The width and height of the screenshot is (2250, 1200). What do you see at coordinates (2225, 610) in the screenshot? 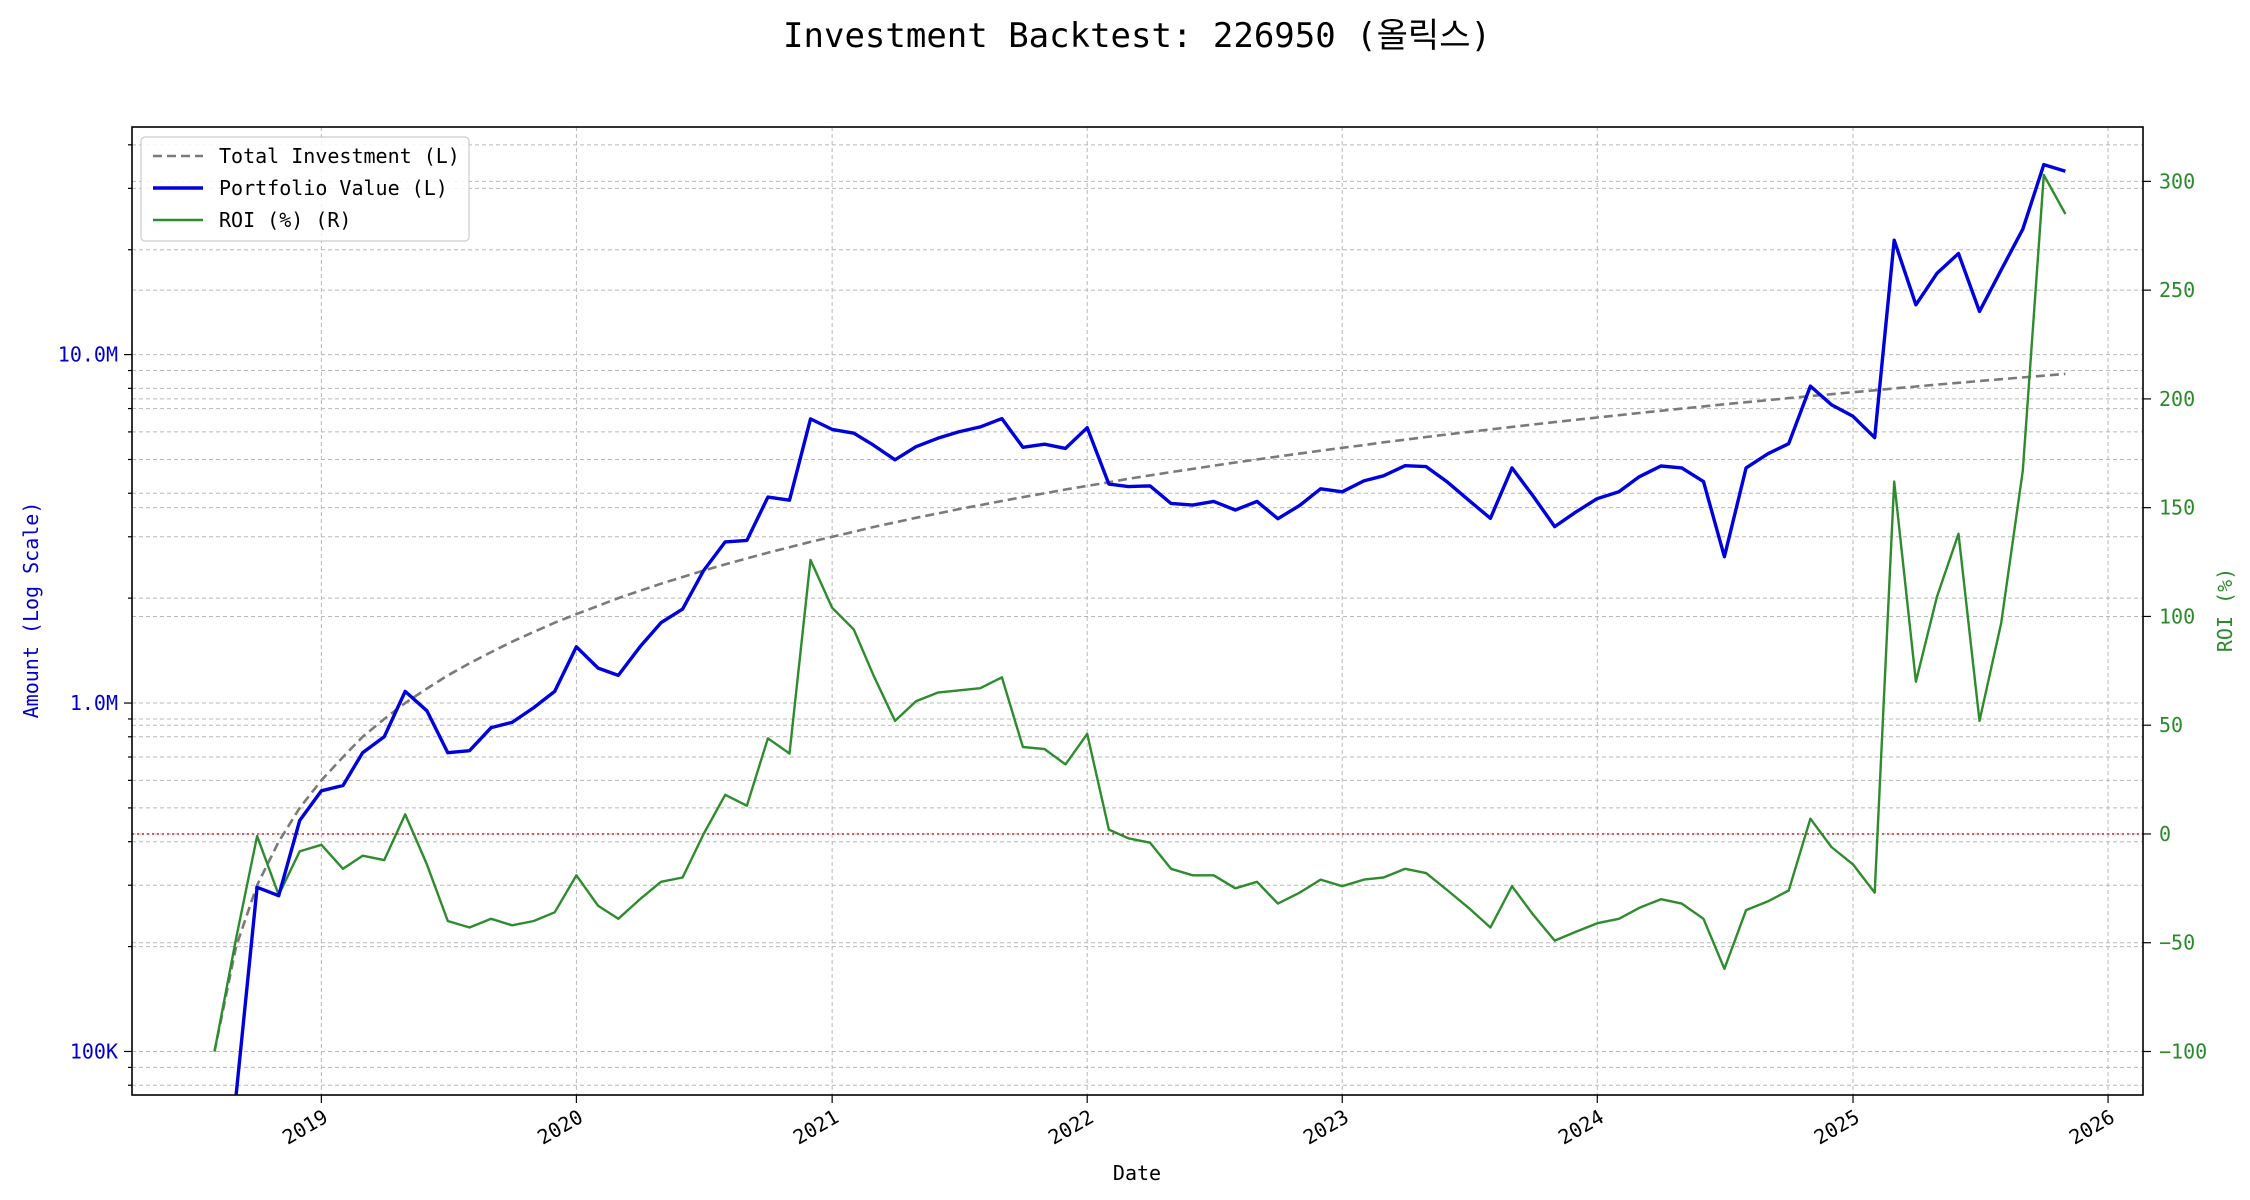
I see `y-axis-right-label: ROI (%)` at bounding box center [2225, 610].